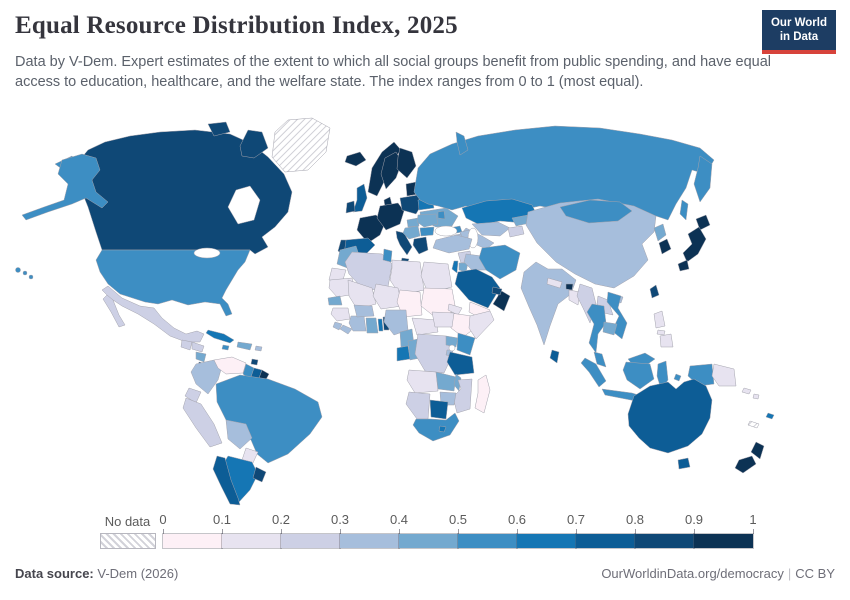 The image size is (850, 600). What do you see at coordinates (660, 232) in the screenshot?
I see `country-north-korea` at bounding box center [660, 232].